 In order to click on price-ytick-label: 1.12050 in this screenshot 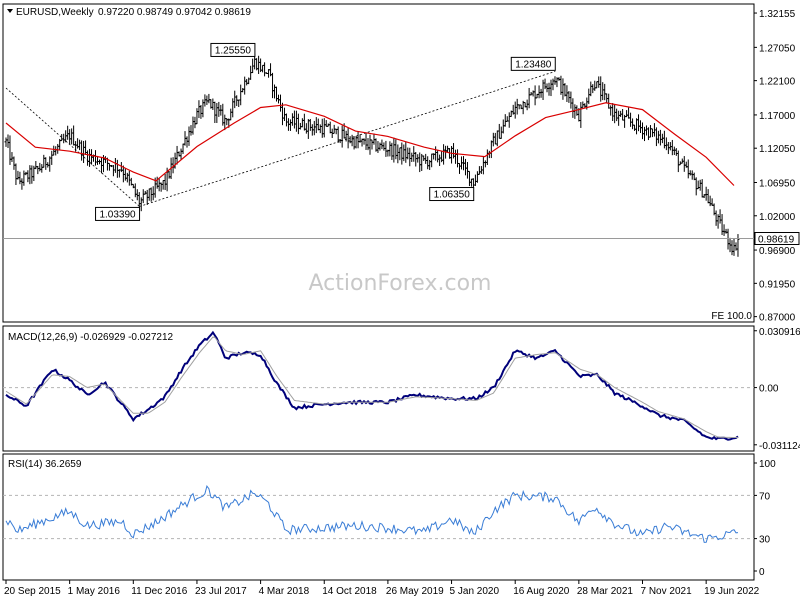, I will do `click(777, 149)`.